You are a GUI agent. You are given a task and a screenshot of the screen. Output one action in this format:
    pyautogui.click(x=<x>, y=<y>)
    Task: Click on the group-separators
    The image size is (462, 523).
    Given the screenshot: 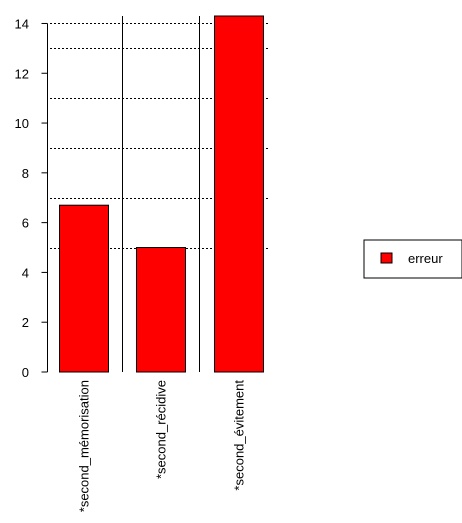 What is the action you would take?
    pyautogui.click(x=161, y=194)
    